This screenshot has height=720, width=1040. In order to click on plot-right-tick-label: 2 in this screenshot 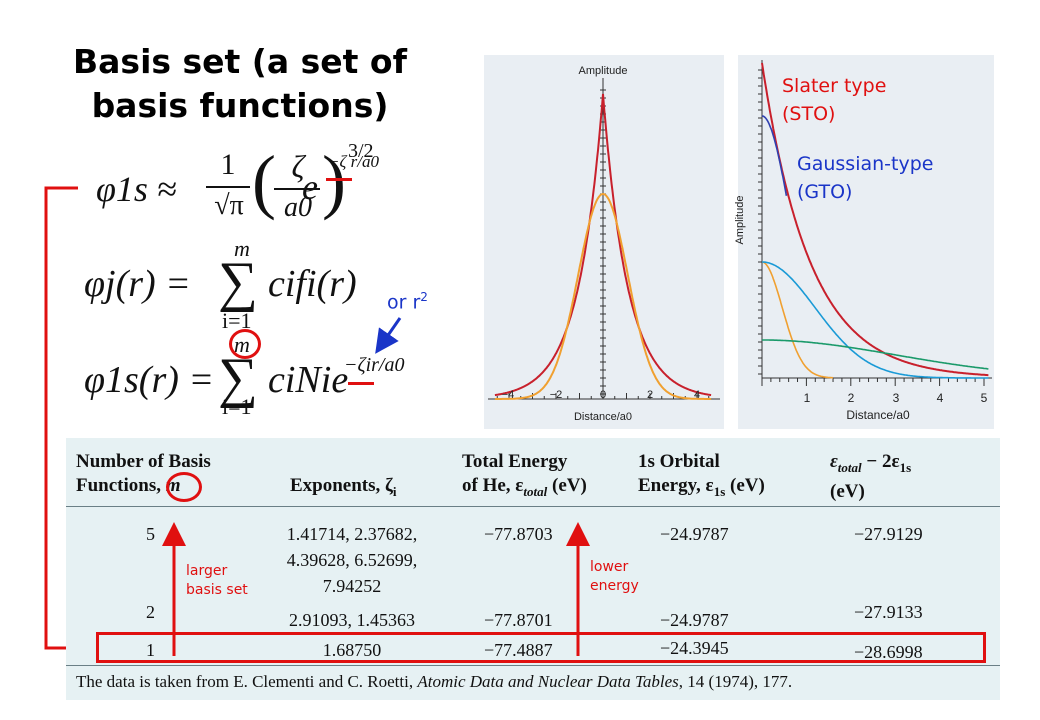, I will do `click(851, 398)`.